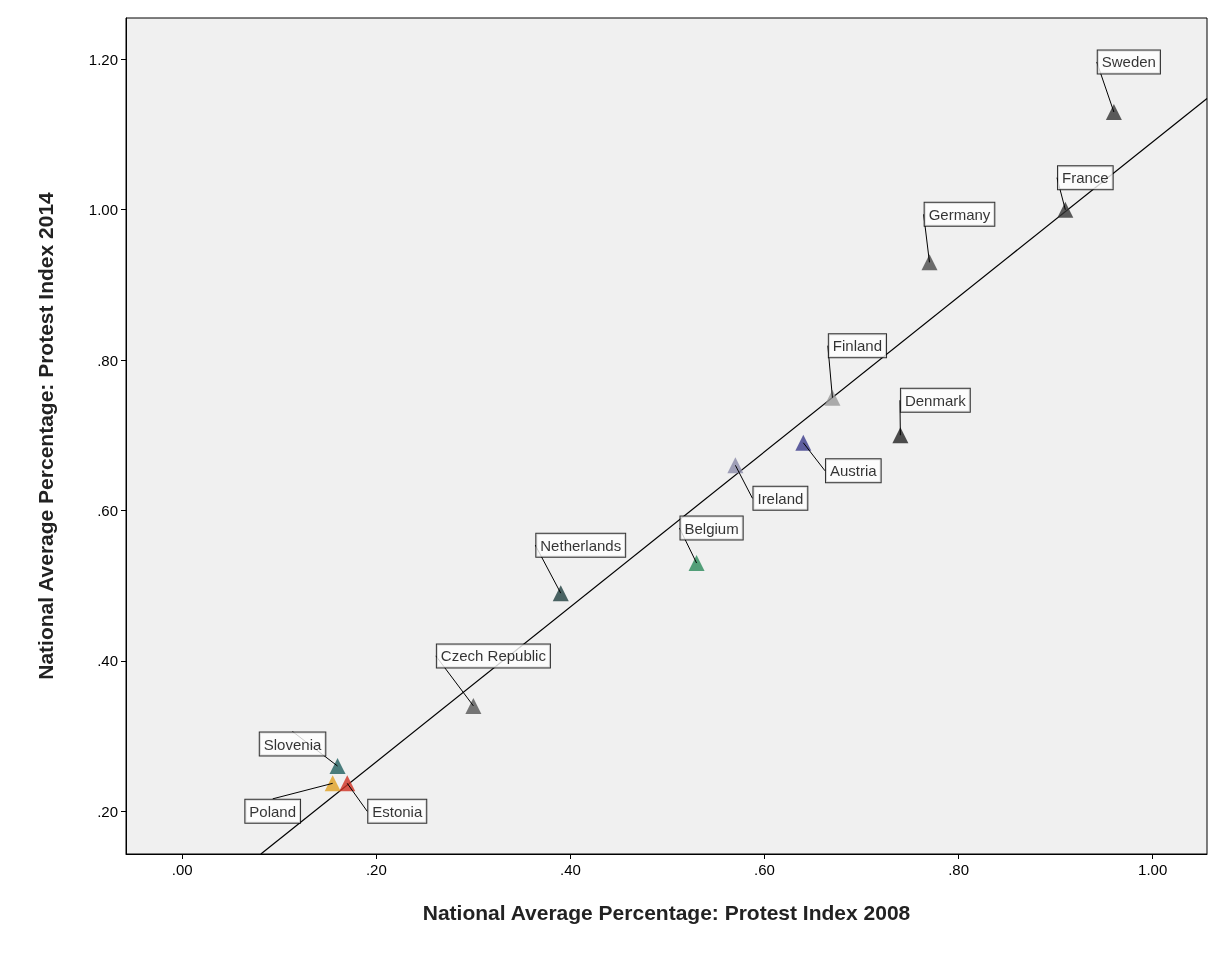 The height and width of the screenshot is (956, 1221). What do you see at coordinates (107, 360) in the screenshot?
I see `y-tick-label: .80` at bounding box center [107, 360].